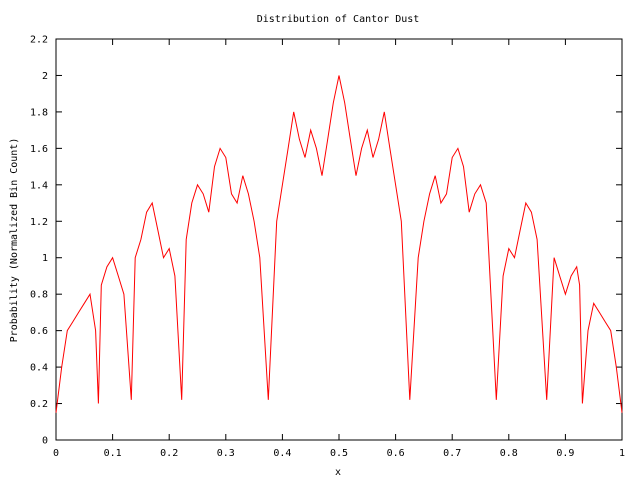 The image size is (640, 480). I want to click on x-tick-label: 0.2, so click(169, 453).